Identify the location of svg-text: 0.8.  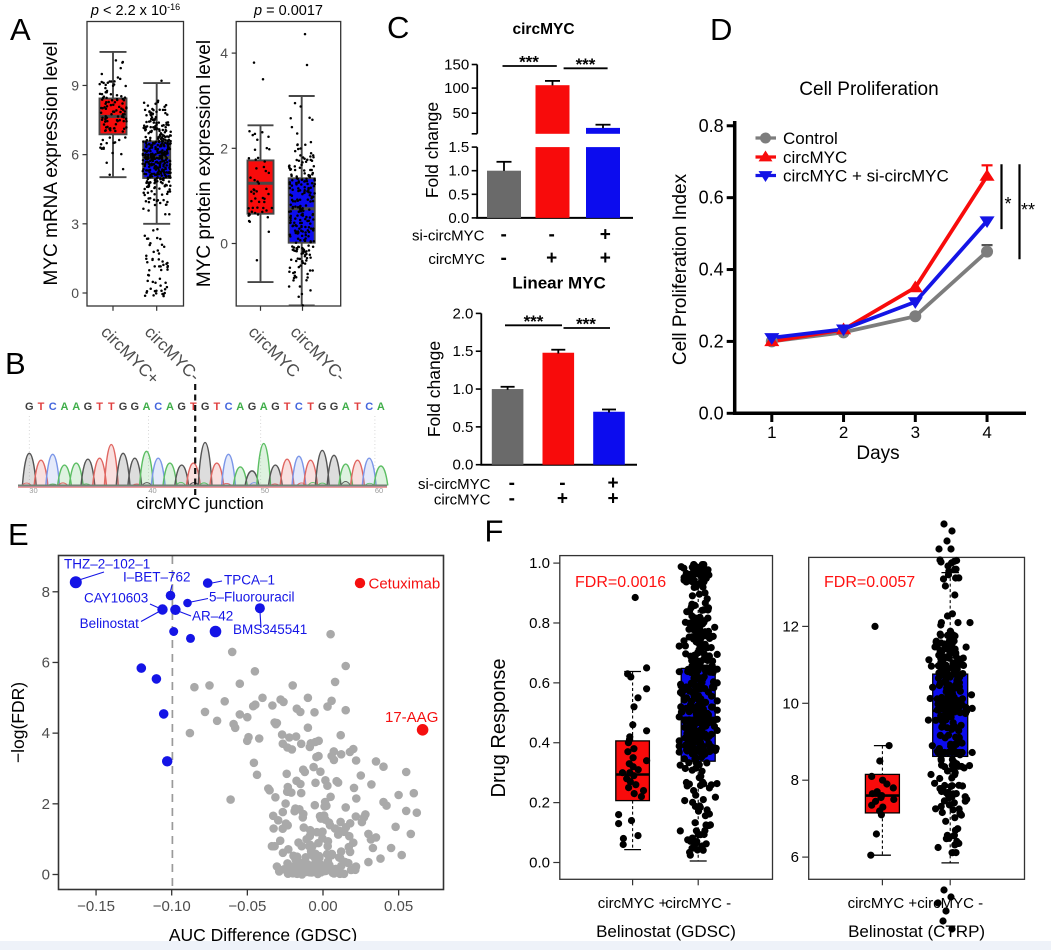
(539, 623).